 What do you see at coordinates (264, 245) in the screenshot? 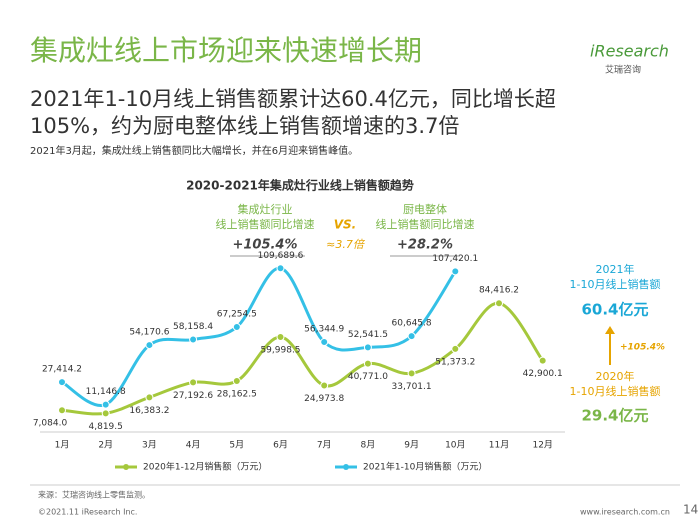
I see `annotation: +105.4%` at bounding box center [264, 245].